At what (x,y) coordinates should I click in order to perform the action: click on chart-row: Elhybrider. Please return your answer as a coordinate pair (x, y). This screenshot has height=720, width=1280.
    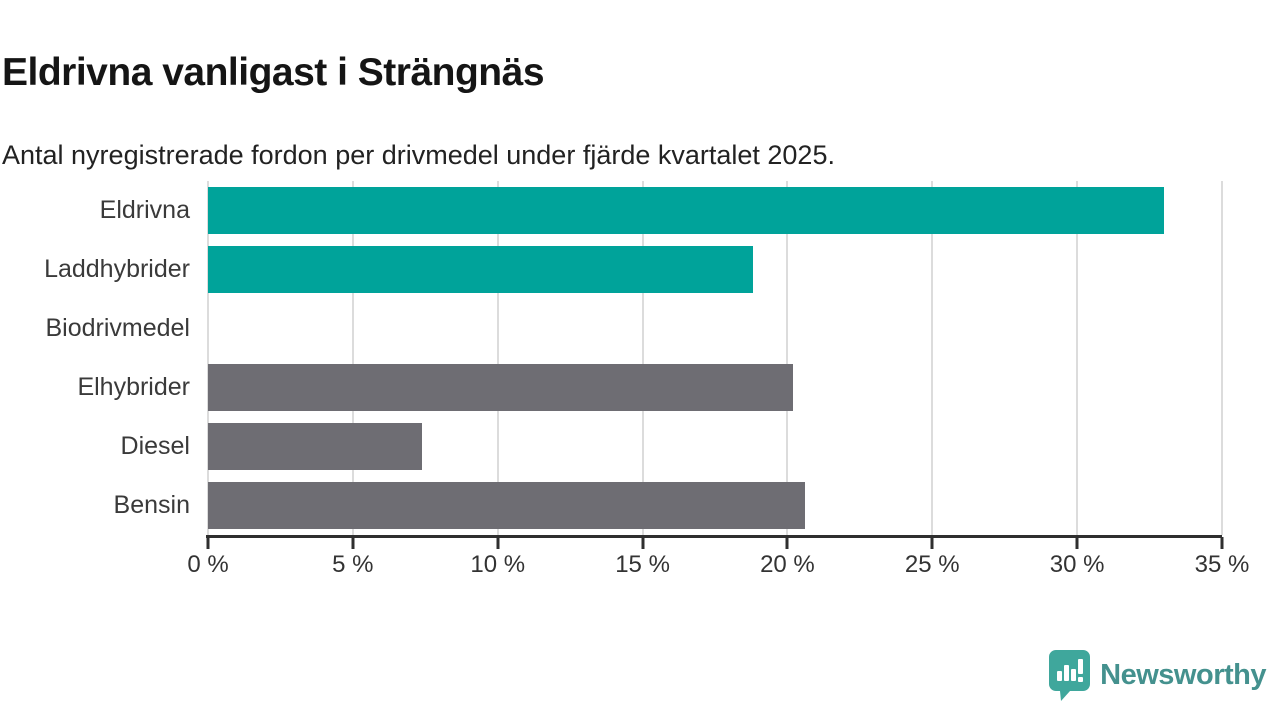
    Looking at the image, I should click on (611, 387).